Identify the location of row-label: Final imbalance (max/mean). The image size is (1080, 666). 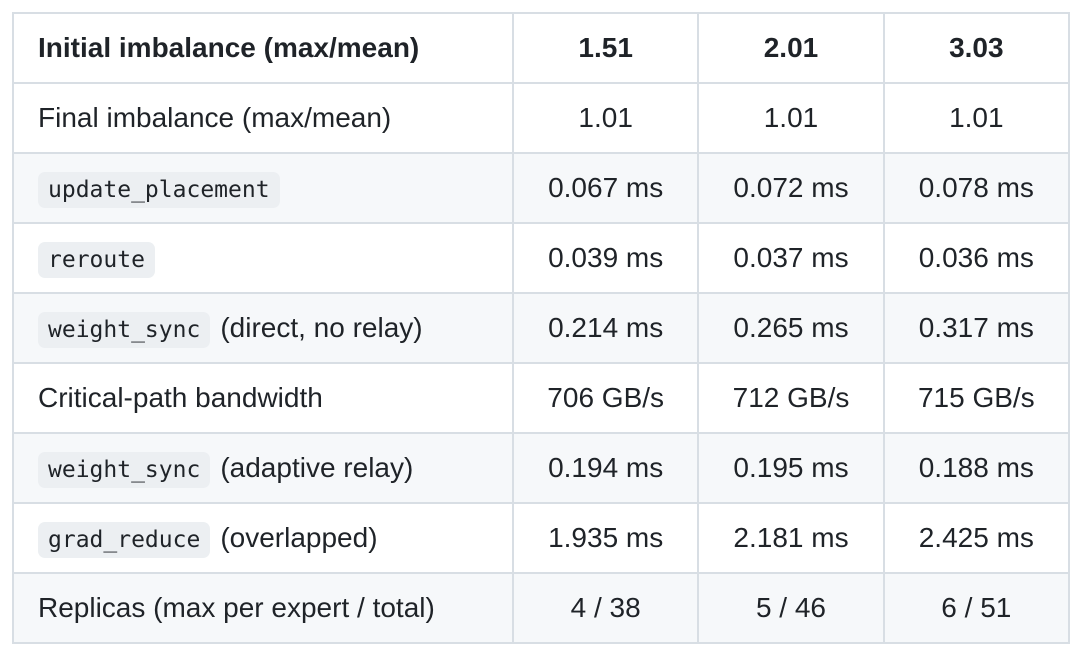
(263, 118).